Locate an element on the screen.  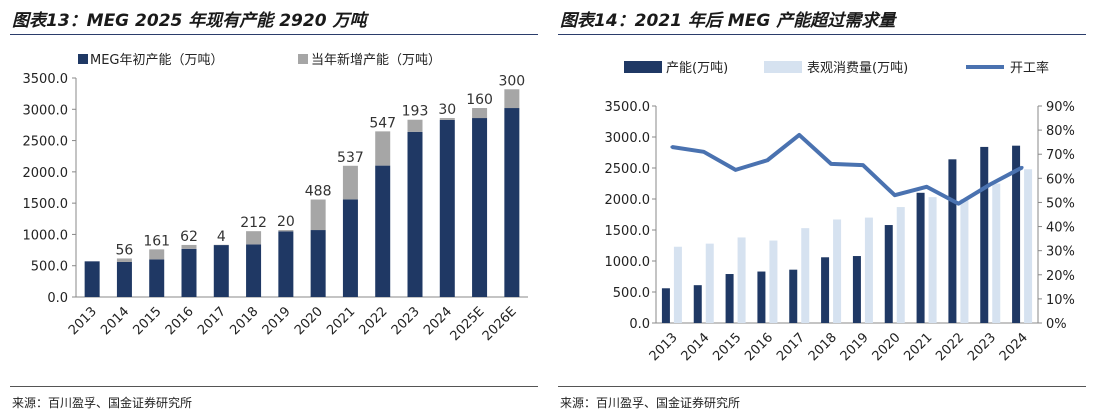
right-x-tick-label: 2016 is located at coordinates (759, 347).